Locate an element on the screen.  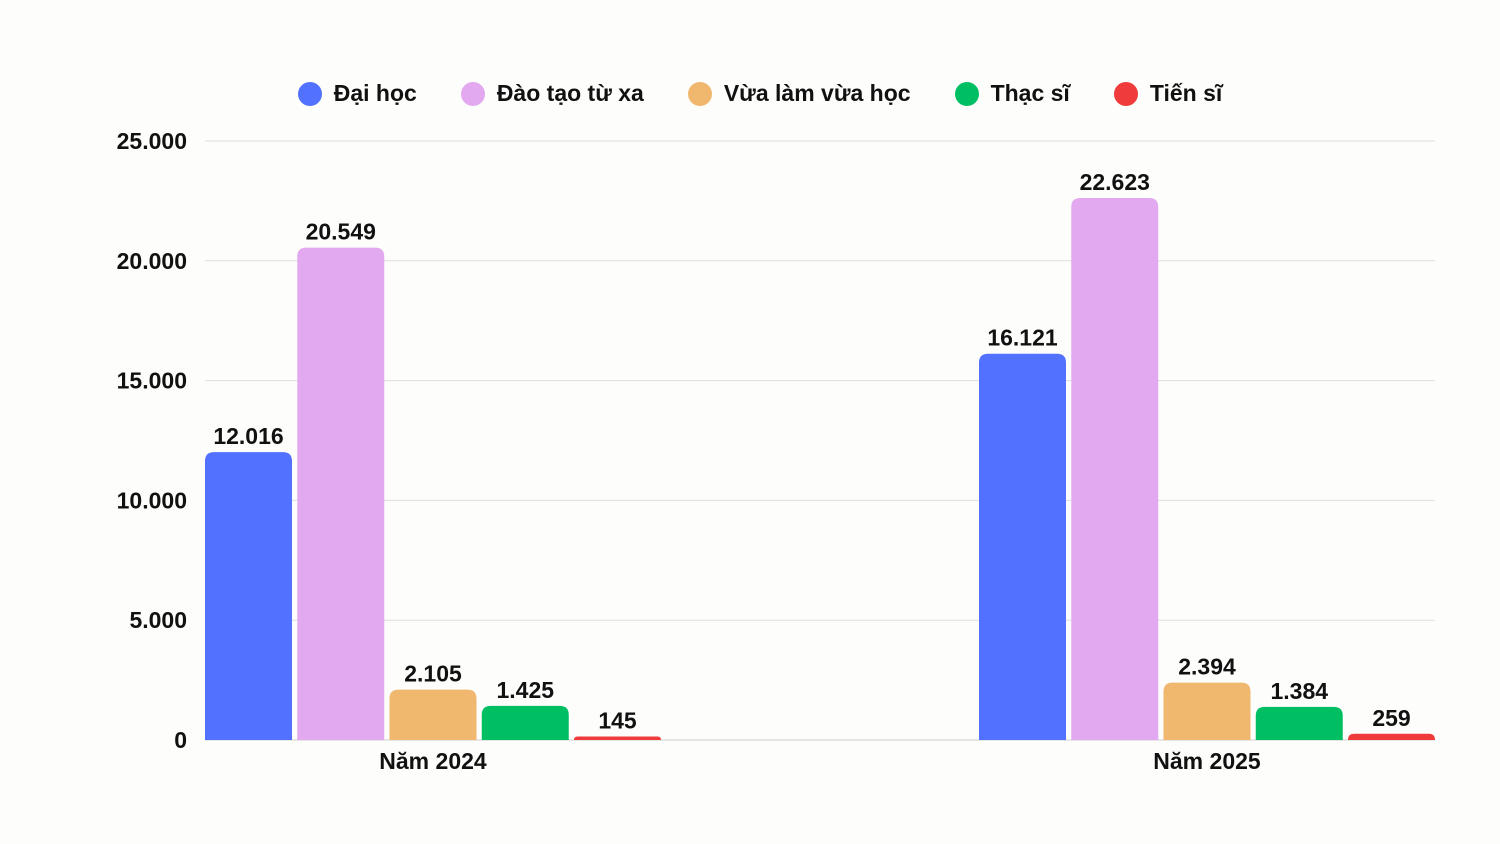
legend-label: Đào tạo từ xa is located at coordinates (570, 93).